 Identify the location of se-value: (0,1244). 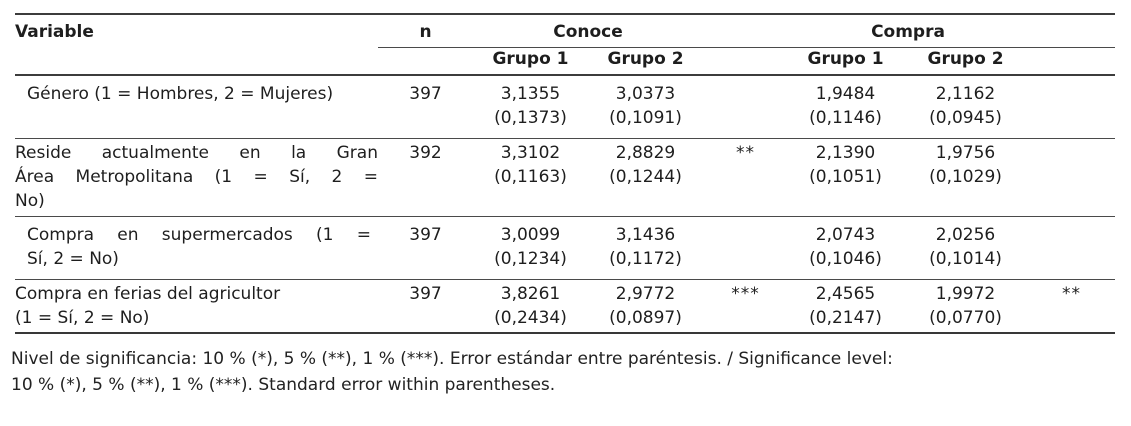
(645, 177).